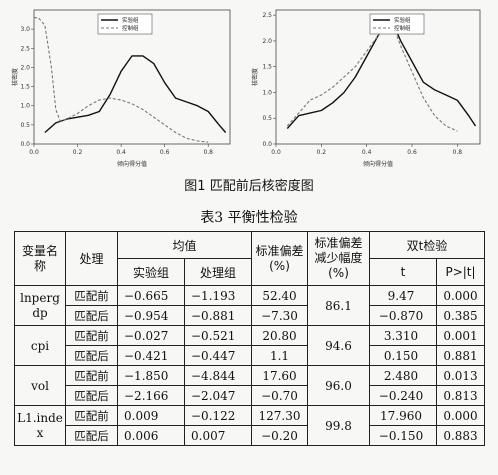 The image size is (498, 475). I want to click on std-bias: −0.70, so click(280, 395).